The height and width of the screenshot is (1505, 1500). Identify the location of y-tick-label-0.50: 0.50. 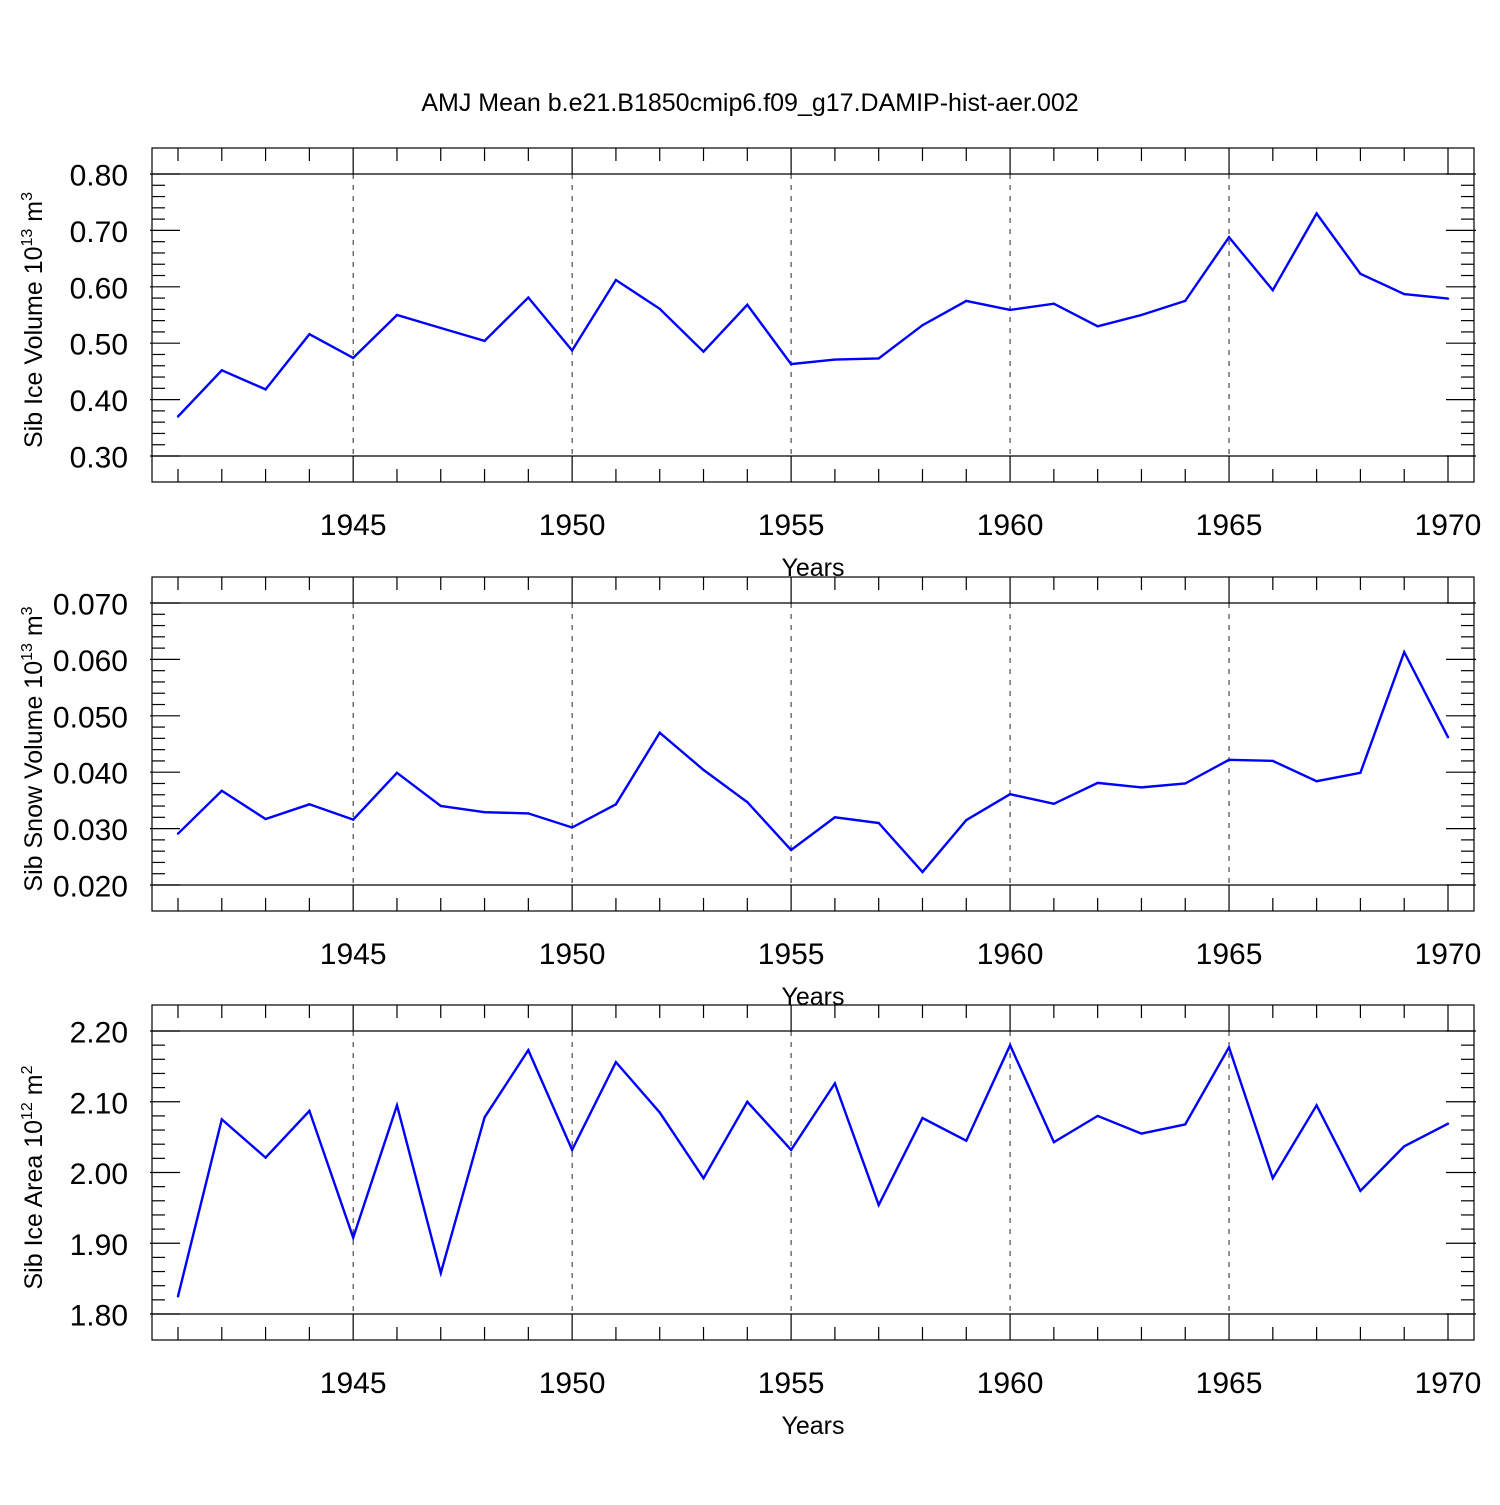
(99, 345).